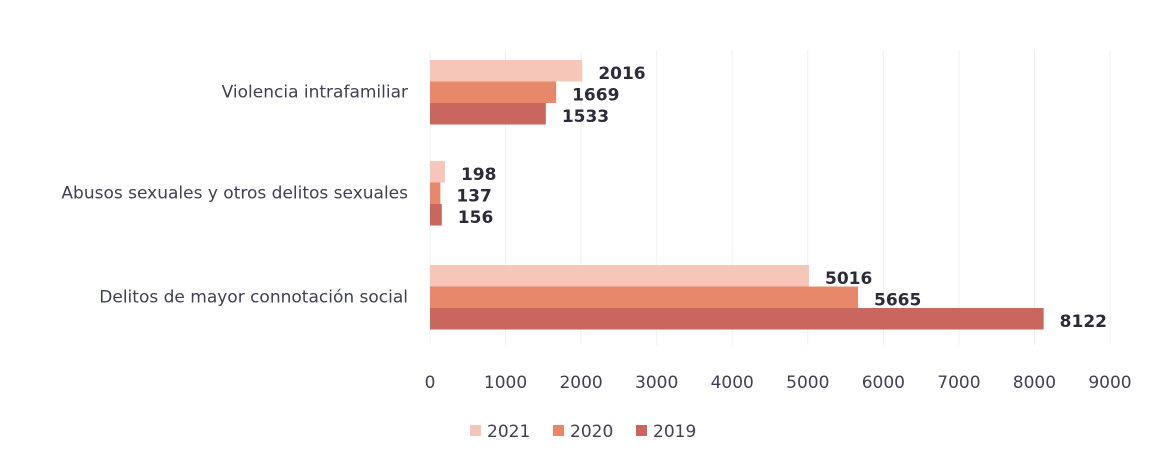 The width and height of the screenshot is (1151, 461). I want to click on legend-label: 2021, so click(508, 432).